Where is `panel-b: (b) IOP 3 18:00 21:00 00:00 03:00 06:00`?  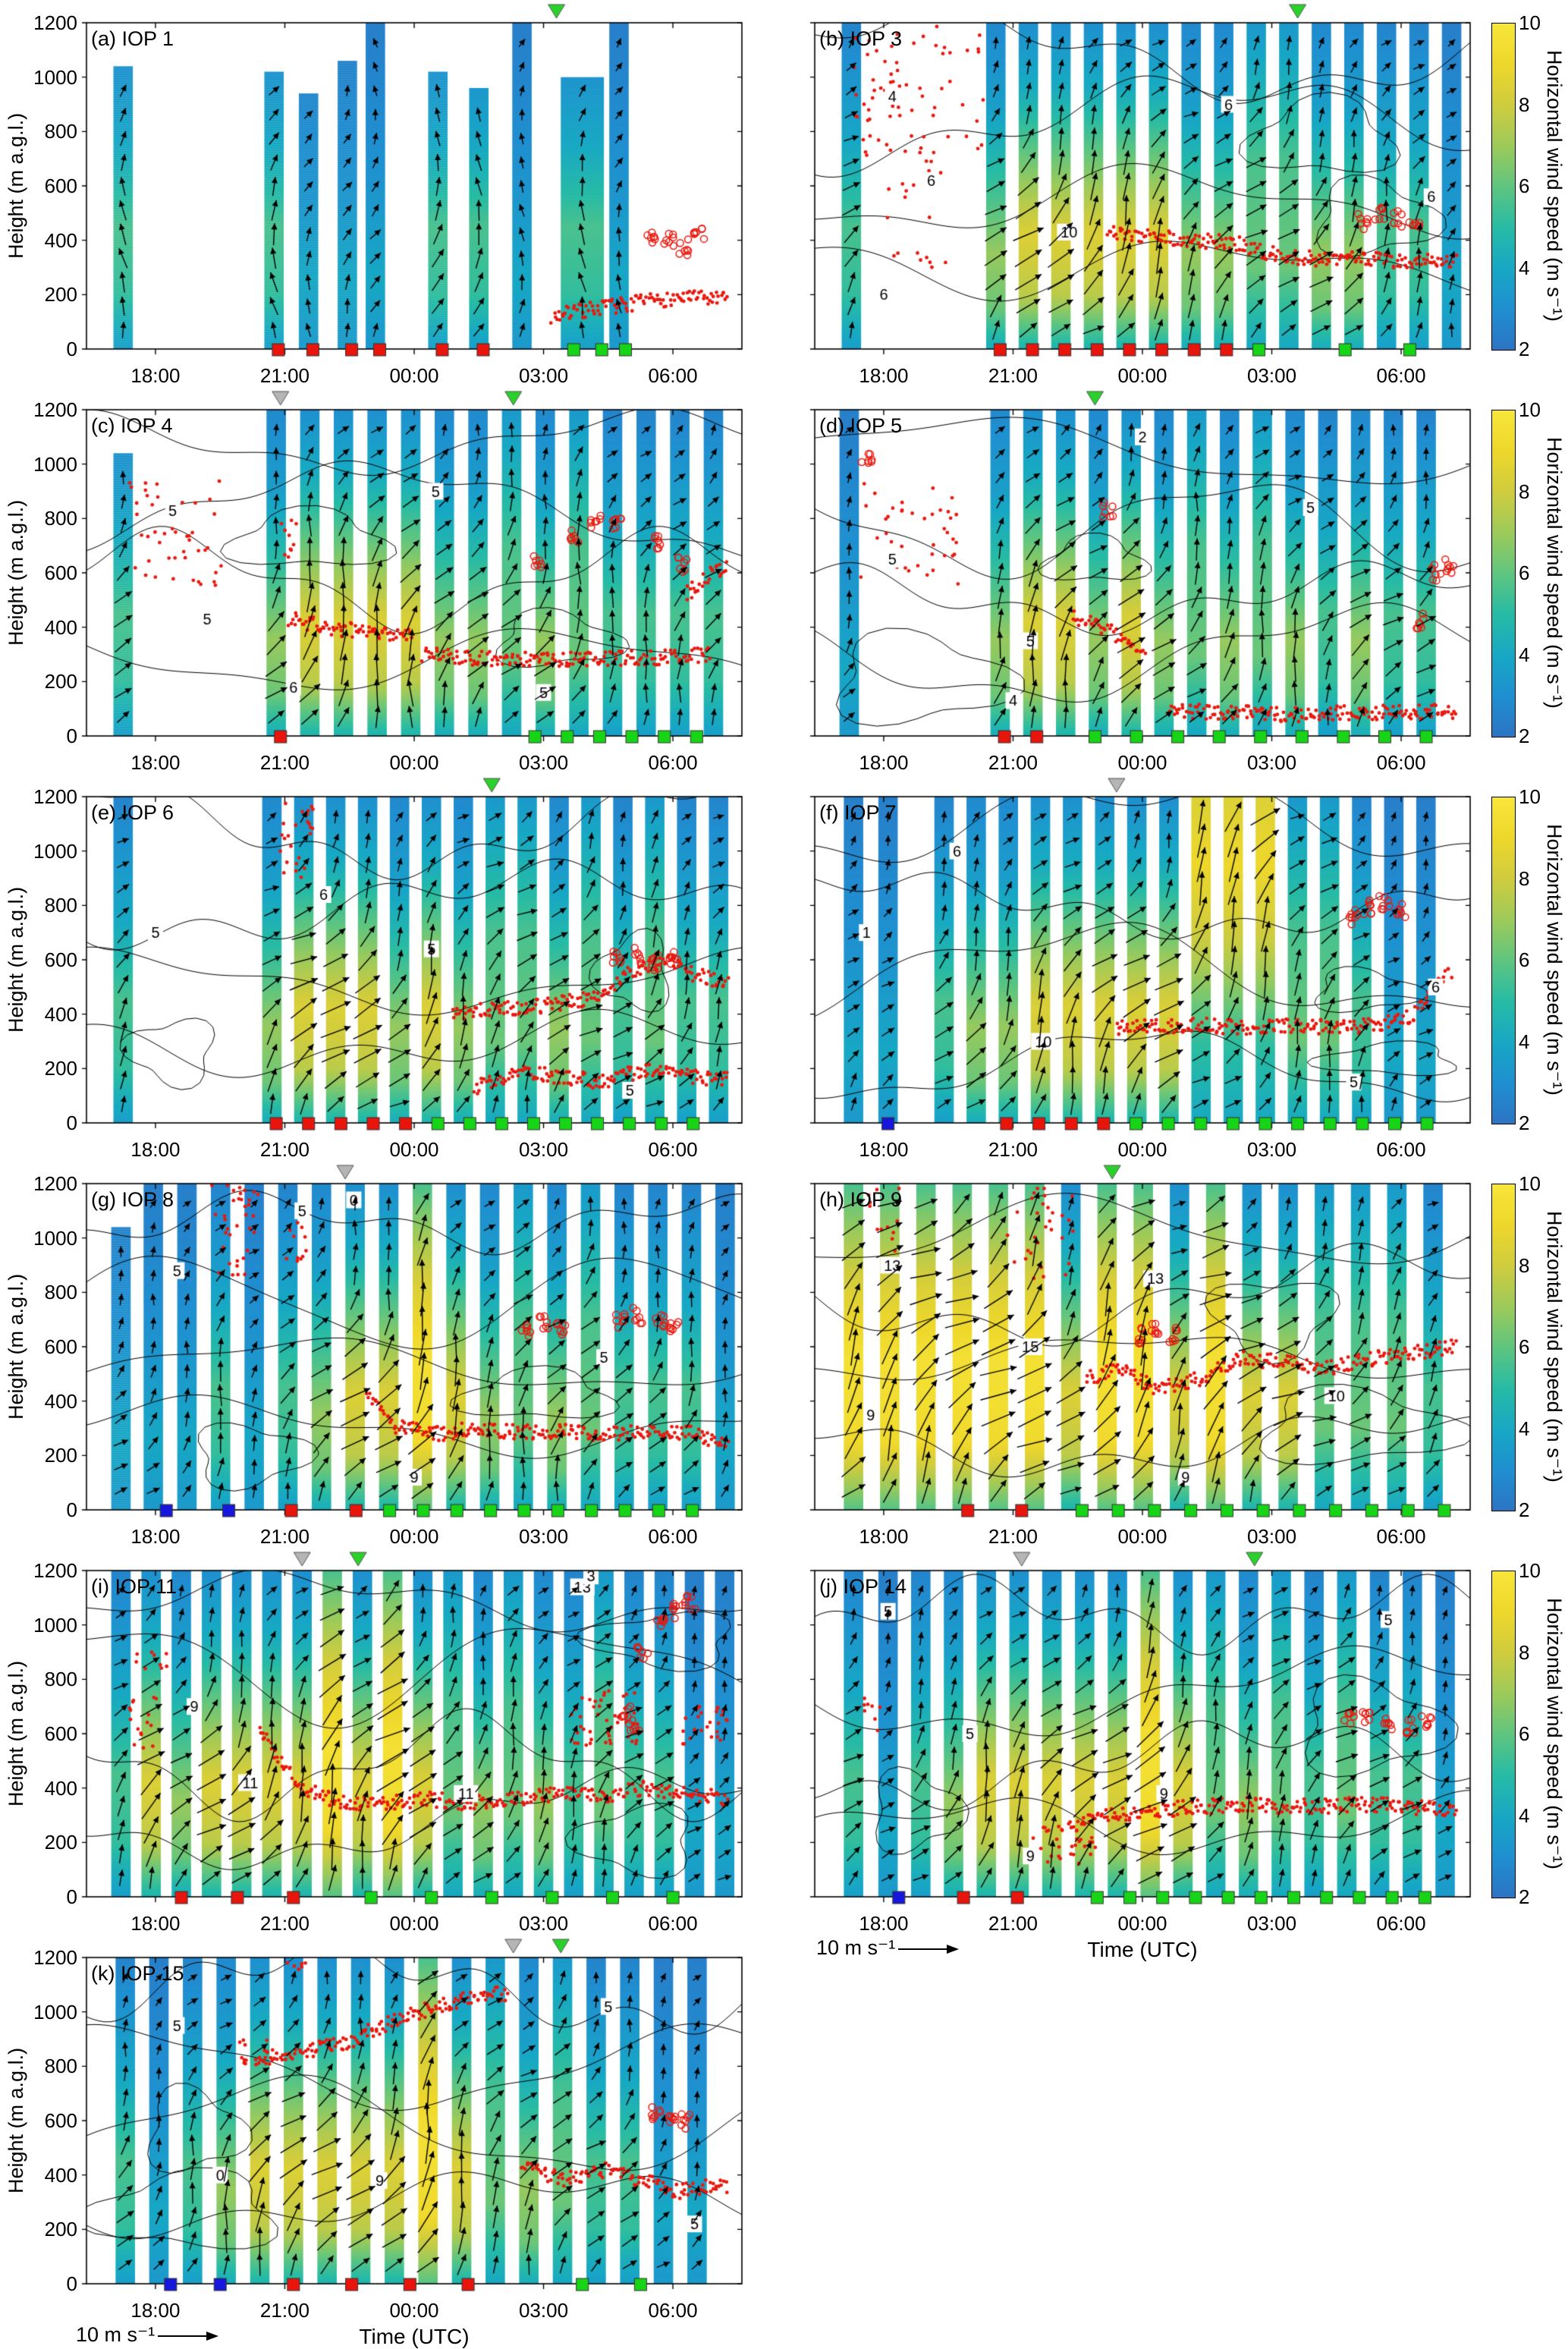 panel-b: (b) IOP 3 18:00 21:00 00:00 03:00 06:00 is located at coordinates (1142, 193).